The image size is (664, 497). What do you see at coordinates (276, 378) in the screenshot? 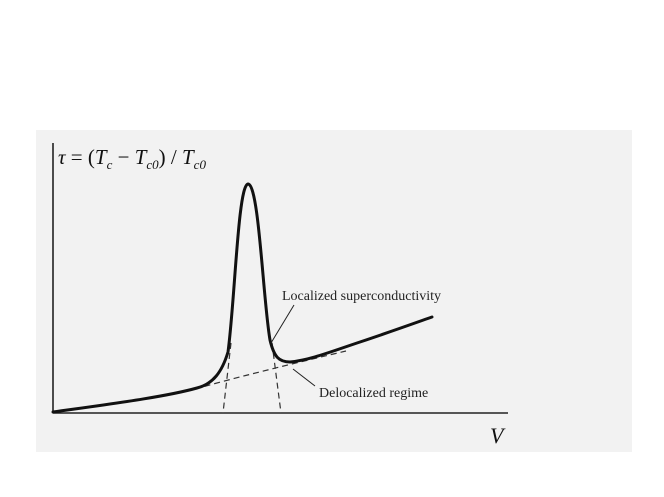
I see `peak-right-extrapolation-dashed` at bounding box center [276, 378].